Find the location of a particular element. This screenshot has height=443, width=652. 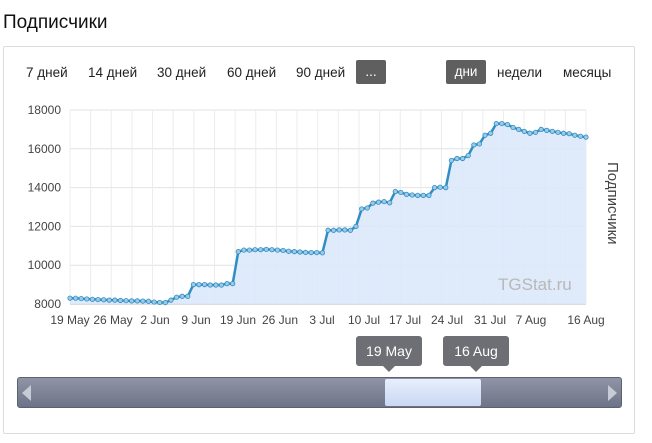

range-end-tooltip: 16 Aug is located at coordinates (476, 354).